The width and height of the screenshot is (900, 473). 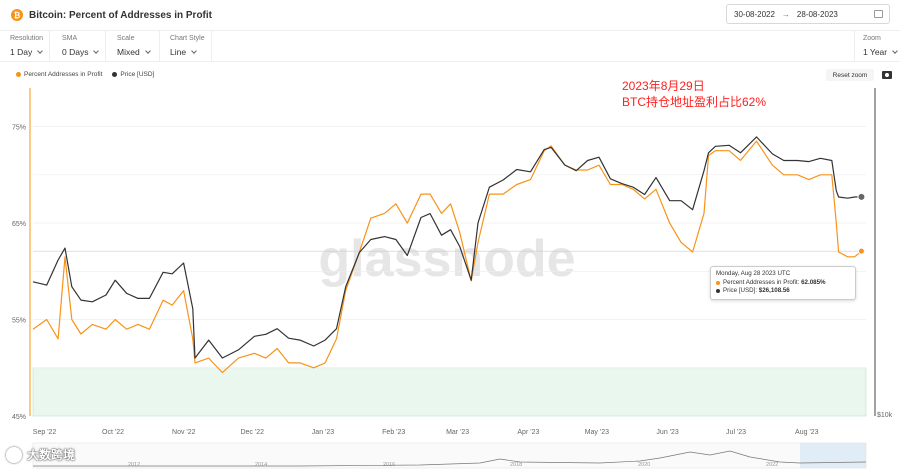 I want to click on x-tick-label: Sep '22, so click(x=45, y=432).